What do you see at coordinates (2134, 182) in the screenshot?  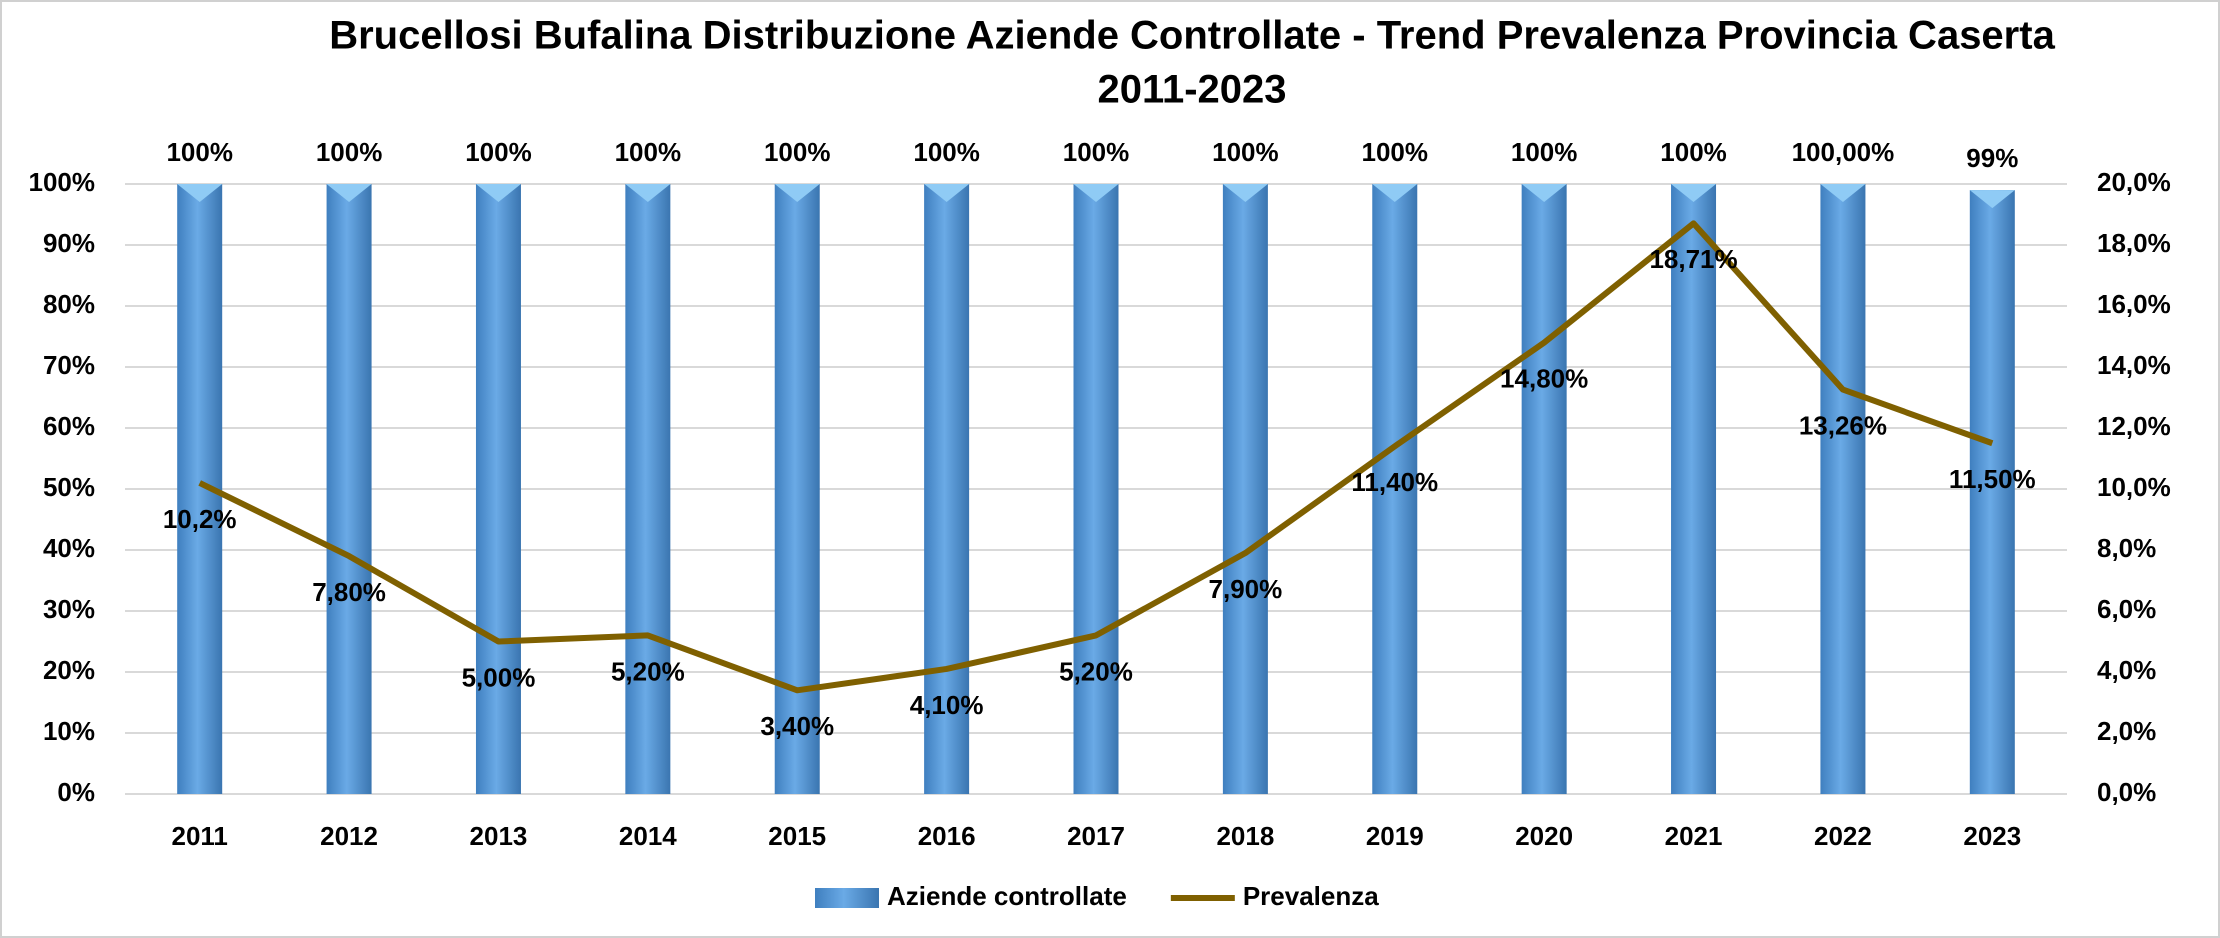 I see `y2-tick-label: 20,0%` at bounding box center [2134, 182].